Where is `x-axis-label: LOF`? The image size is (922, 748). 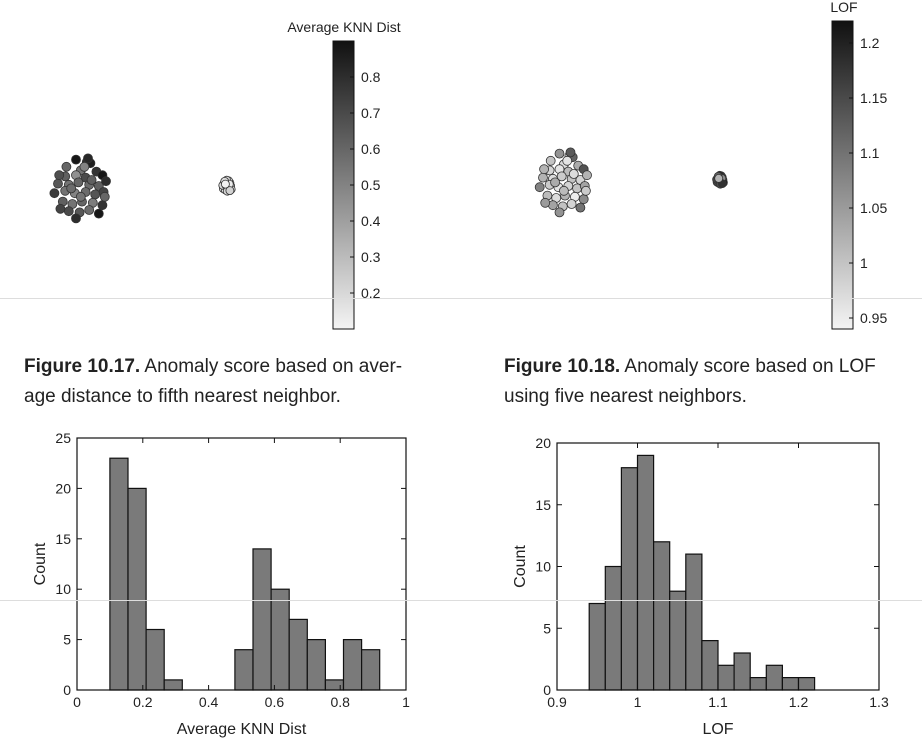
x-axis-label: LOF is located at coordinates (717, 729).